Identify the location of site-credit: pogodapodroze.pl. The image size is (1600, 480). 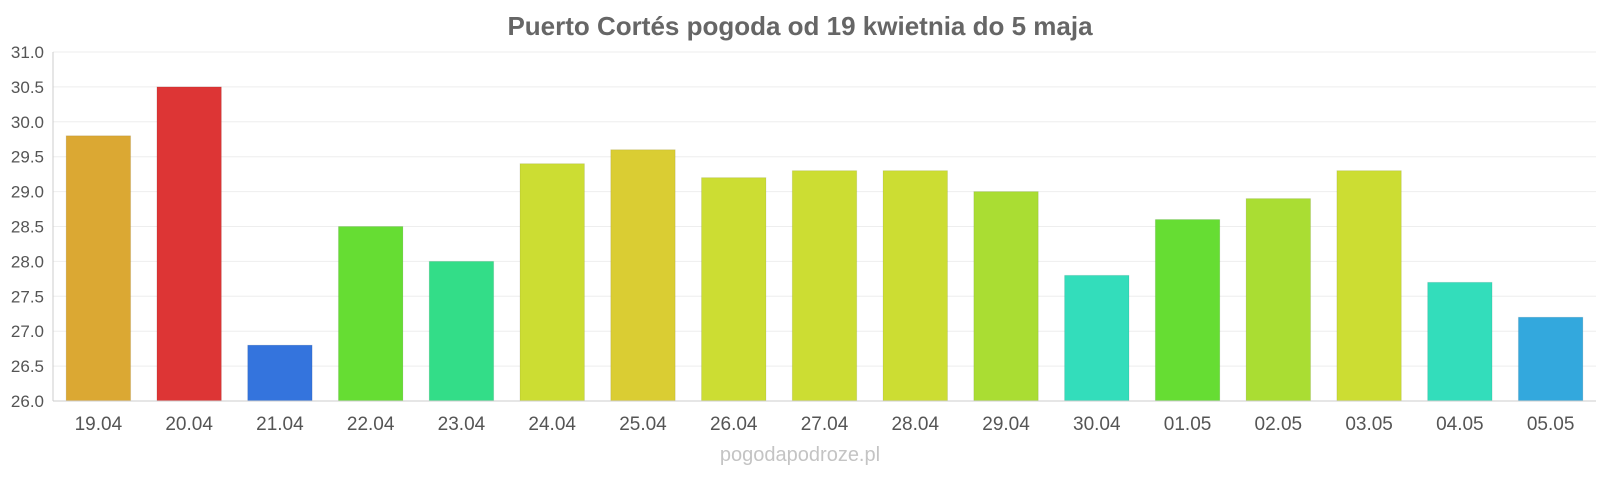
(800, 455).